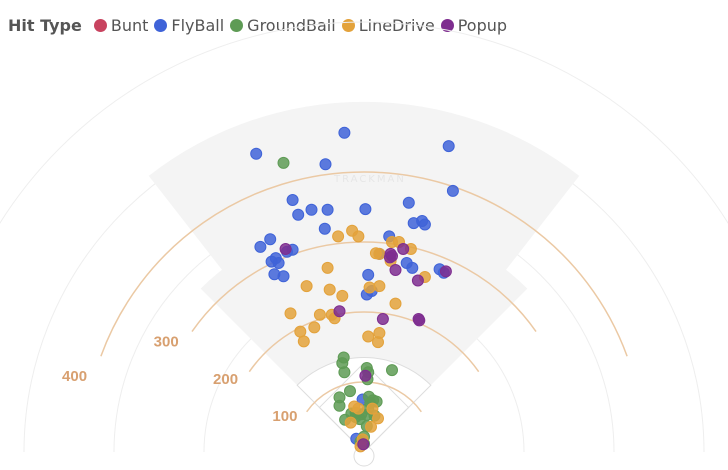 This screenshot has height=470, width=728. I want to click on legend-item-bunt: Bunt, so click(121, 25).